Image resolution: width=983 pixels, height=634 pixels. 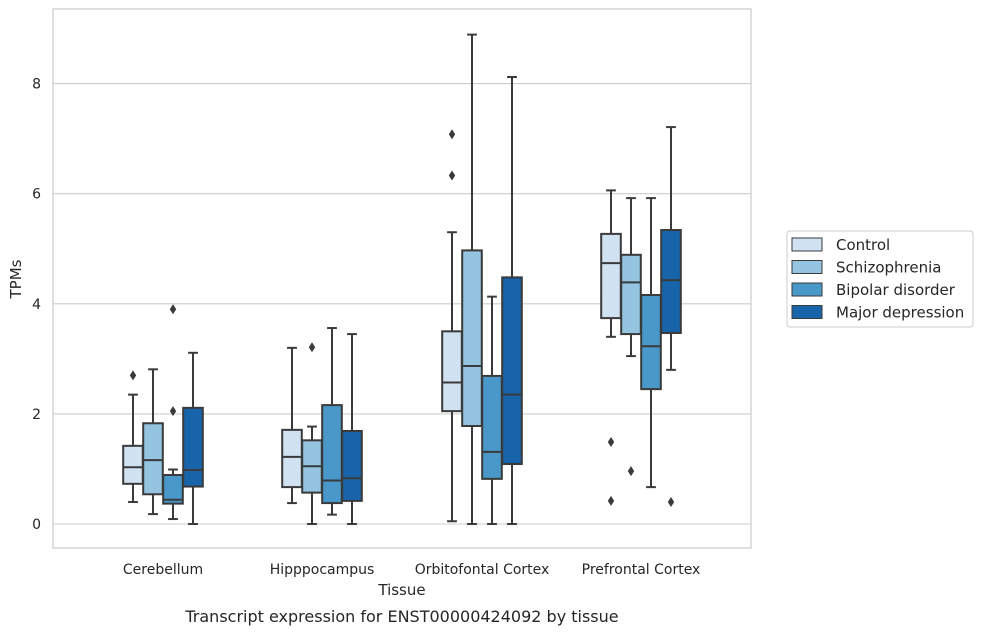 I want to click on legend-label: Bipolar disorder, so click(x=896, y=290).